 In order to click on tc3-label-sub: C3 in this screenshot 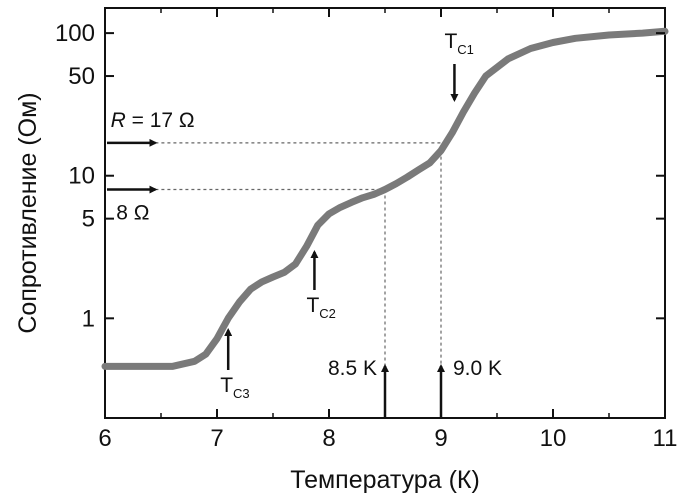, I will do `click(241, 393)`.